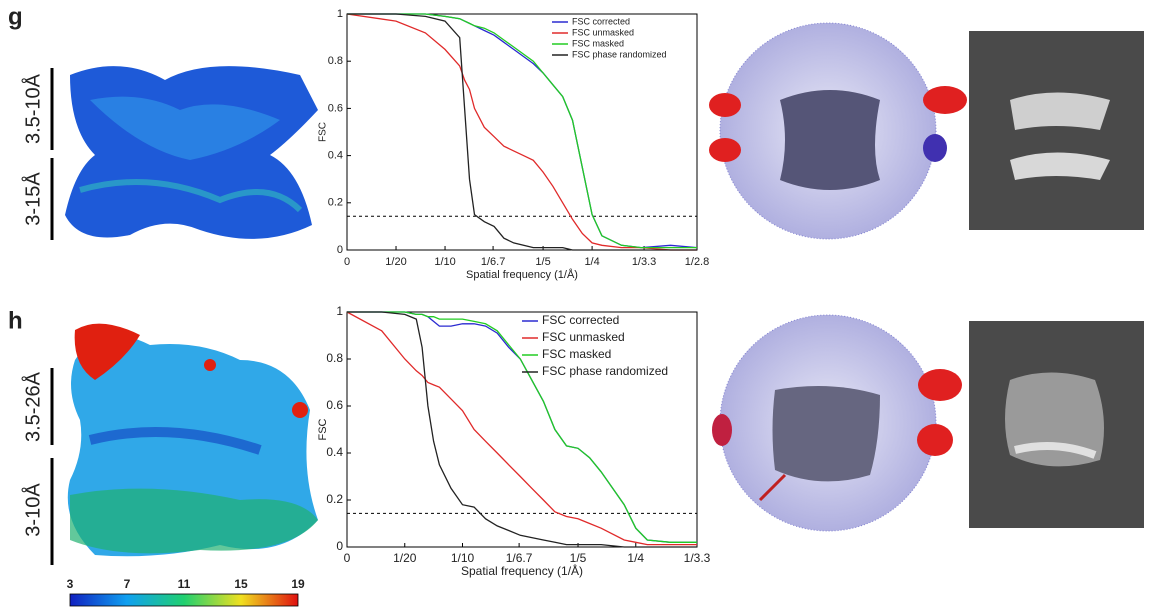 The width and height of the screenshot is (1163, 615). I want to click on colorbar-tick-label: 19, so click(298, 584).